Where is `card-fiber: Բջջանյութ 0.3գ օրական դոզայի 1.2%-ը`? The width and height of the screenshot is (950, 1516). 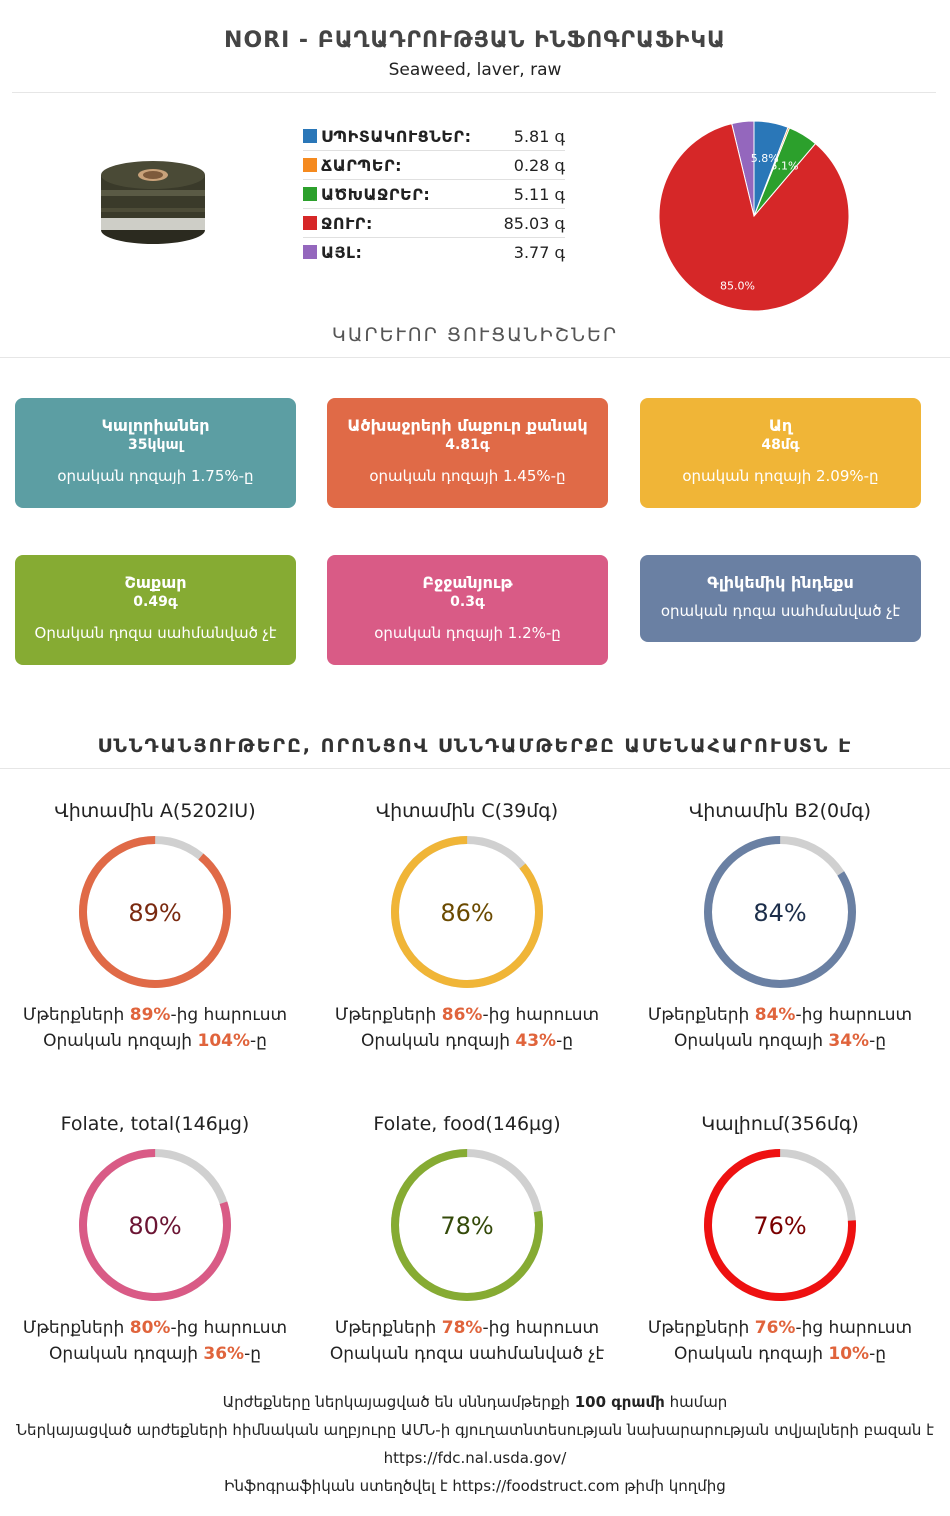 card-fiber: Բջջանյութ 0.3գ օրական դոզայի 1.2%-ը is located at coordinates (467, 610).